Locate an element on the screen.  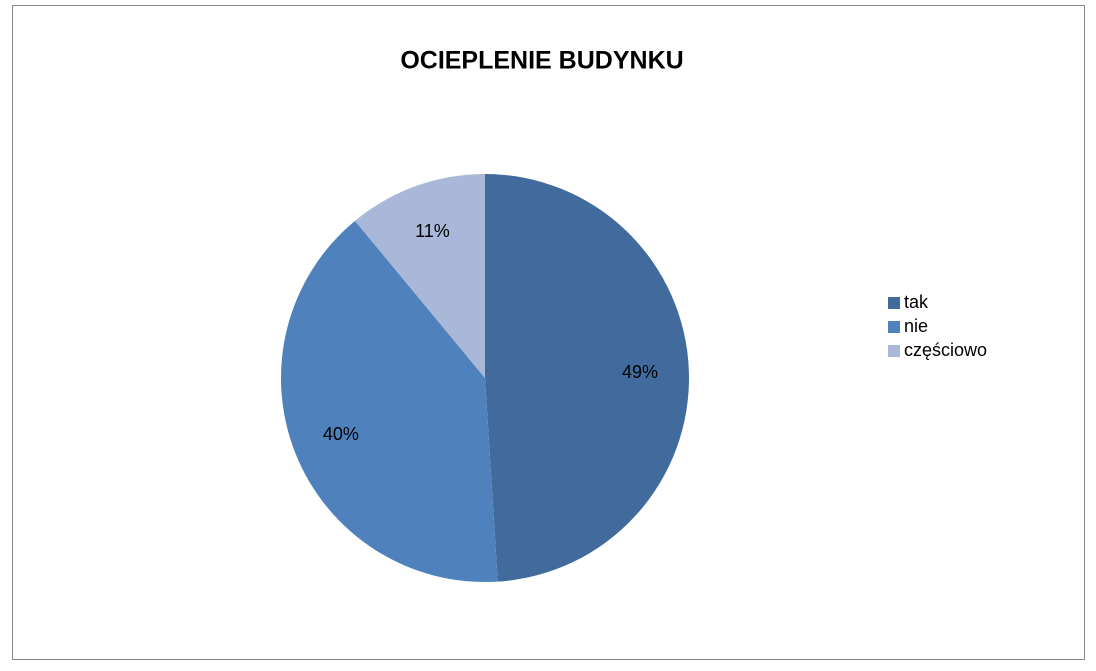
legend-label: nie is located at coordinates (916, 326).